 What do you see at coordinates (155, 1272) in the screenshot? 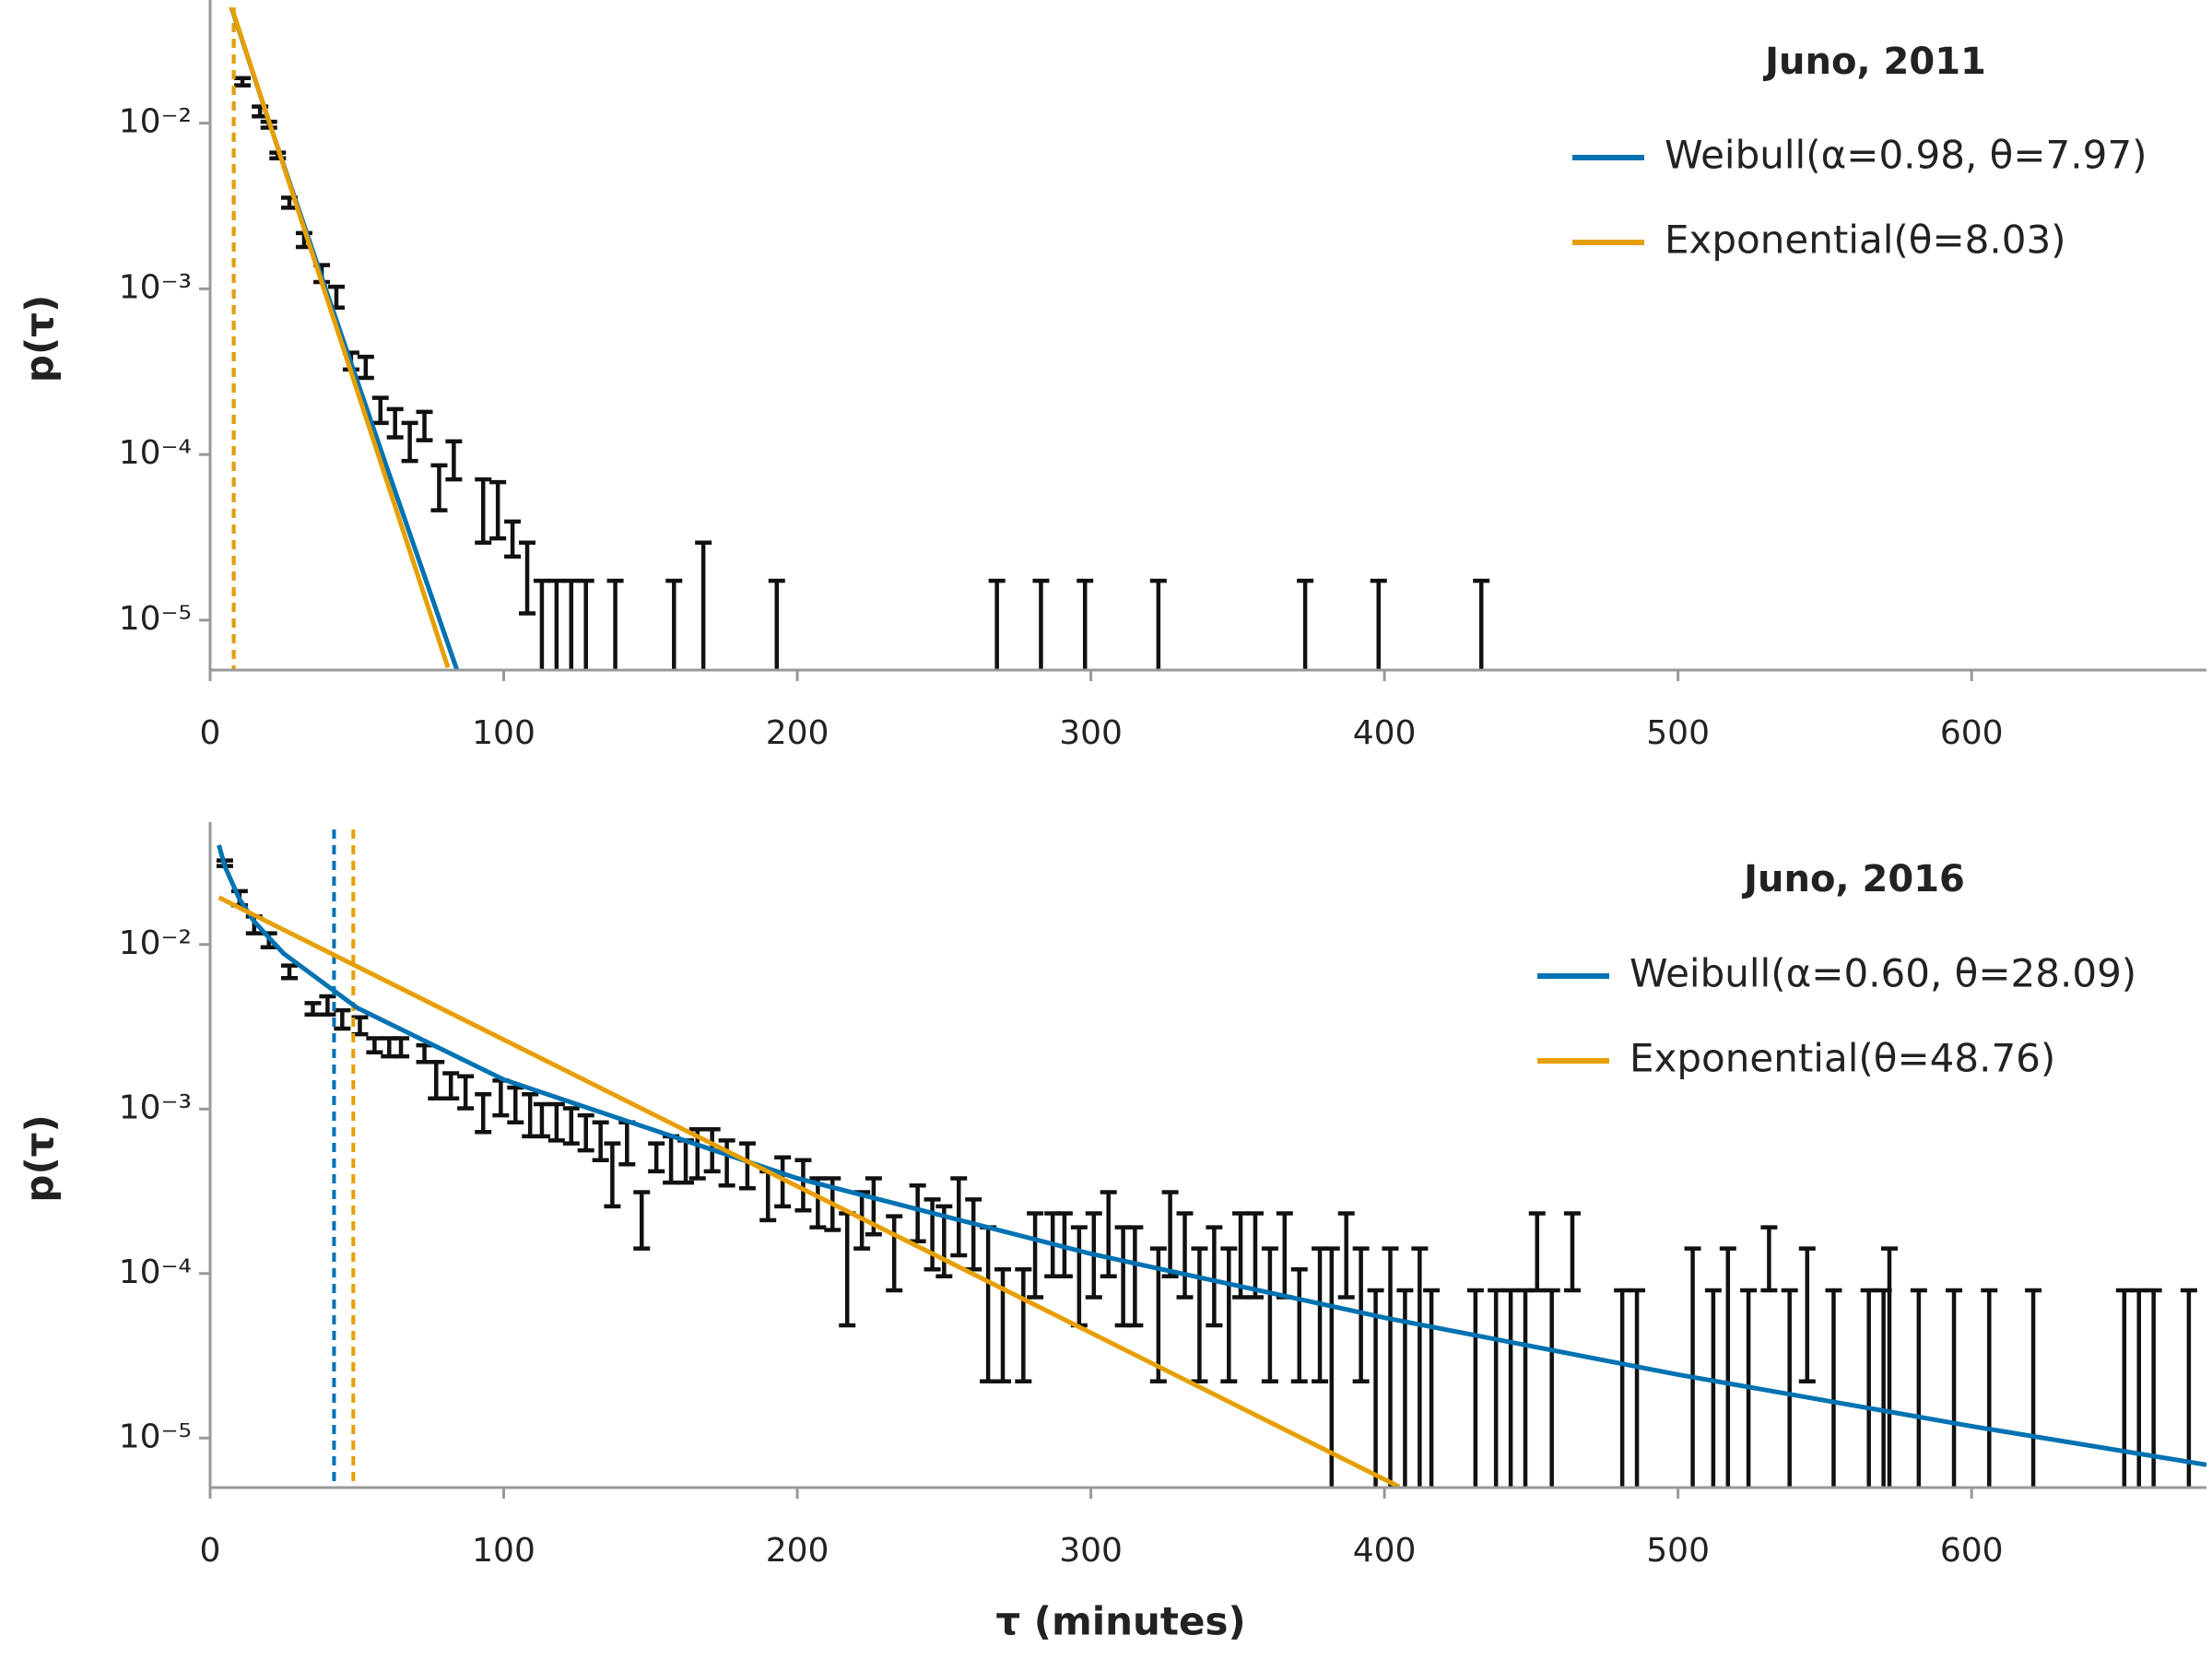
I see `y-tick-label: 10⁻⁴` at bounding box center [155, 1272].